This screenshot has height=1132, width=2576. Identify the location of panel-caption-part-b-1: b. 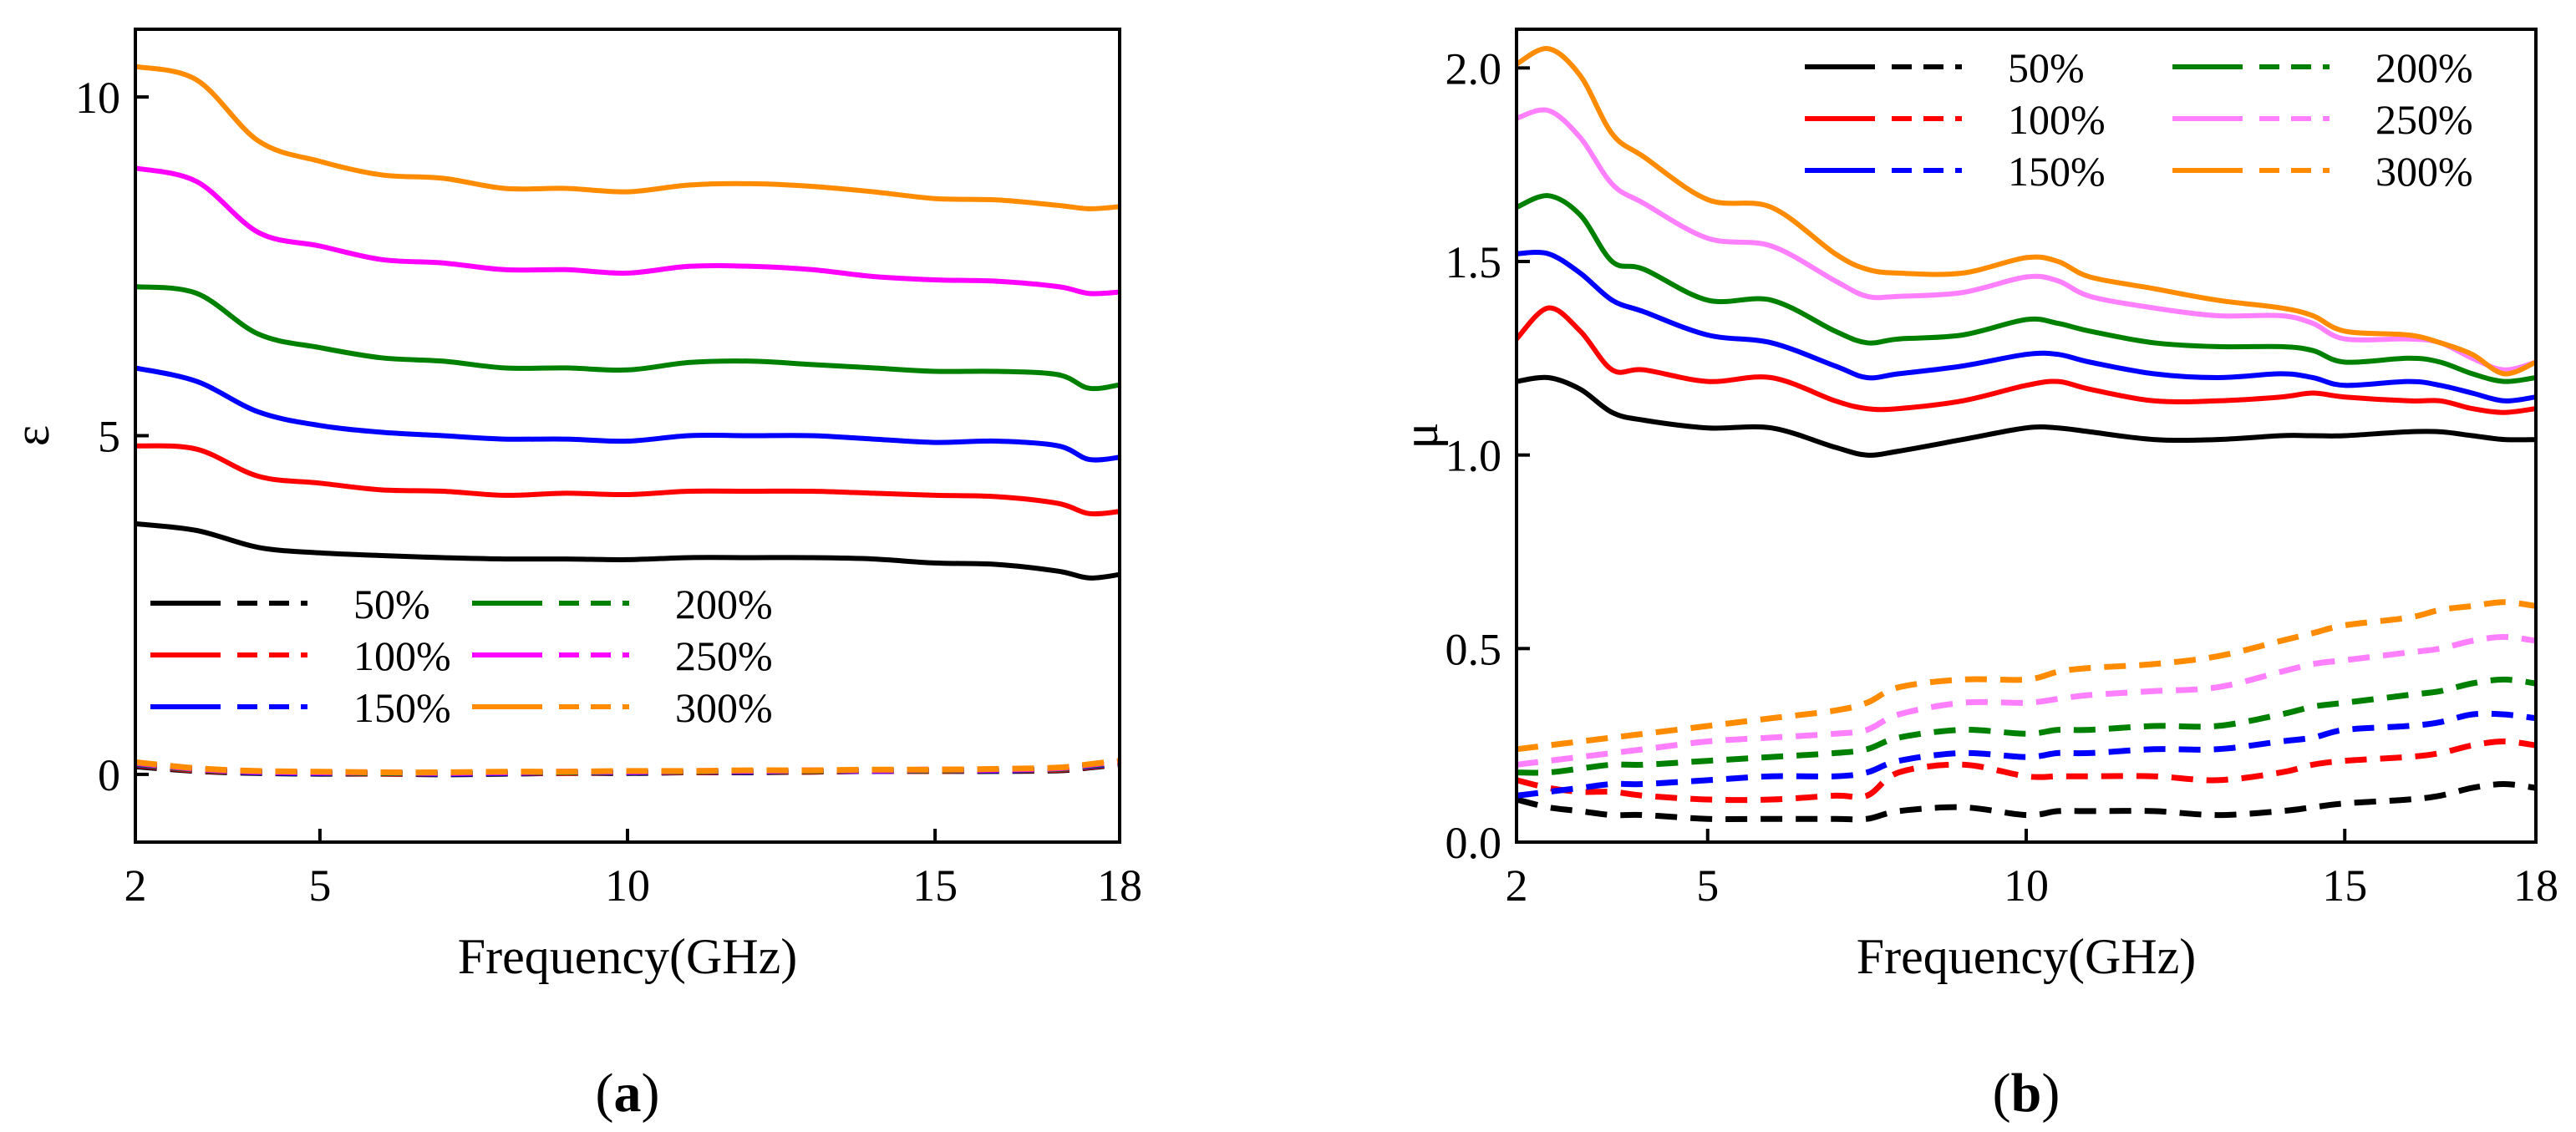
(2027, 1093).